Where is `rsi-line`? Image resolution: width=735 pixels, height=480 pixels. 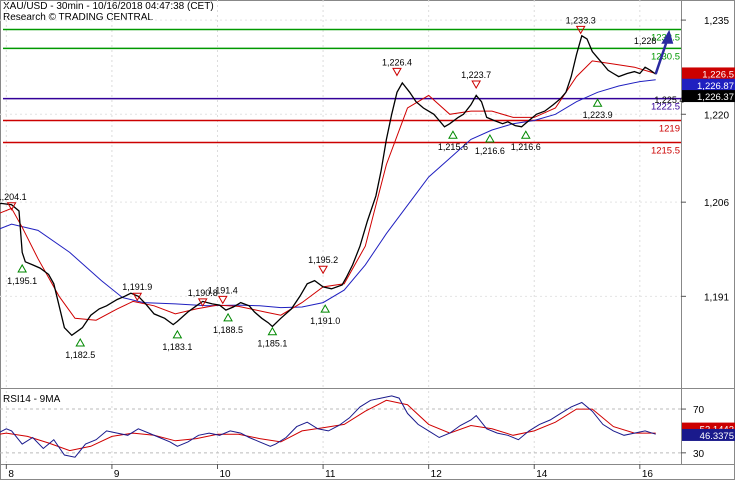
rsi-line is located at coordinates (328, 426).